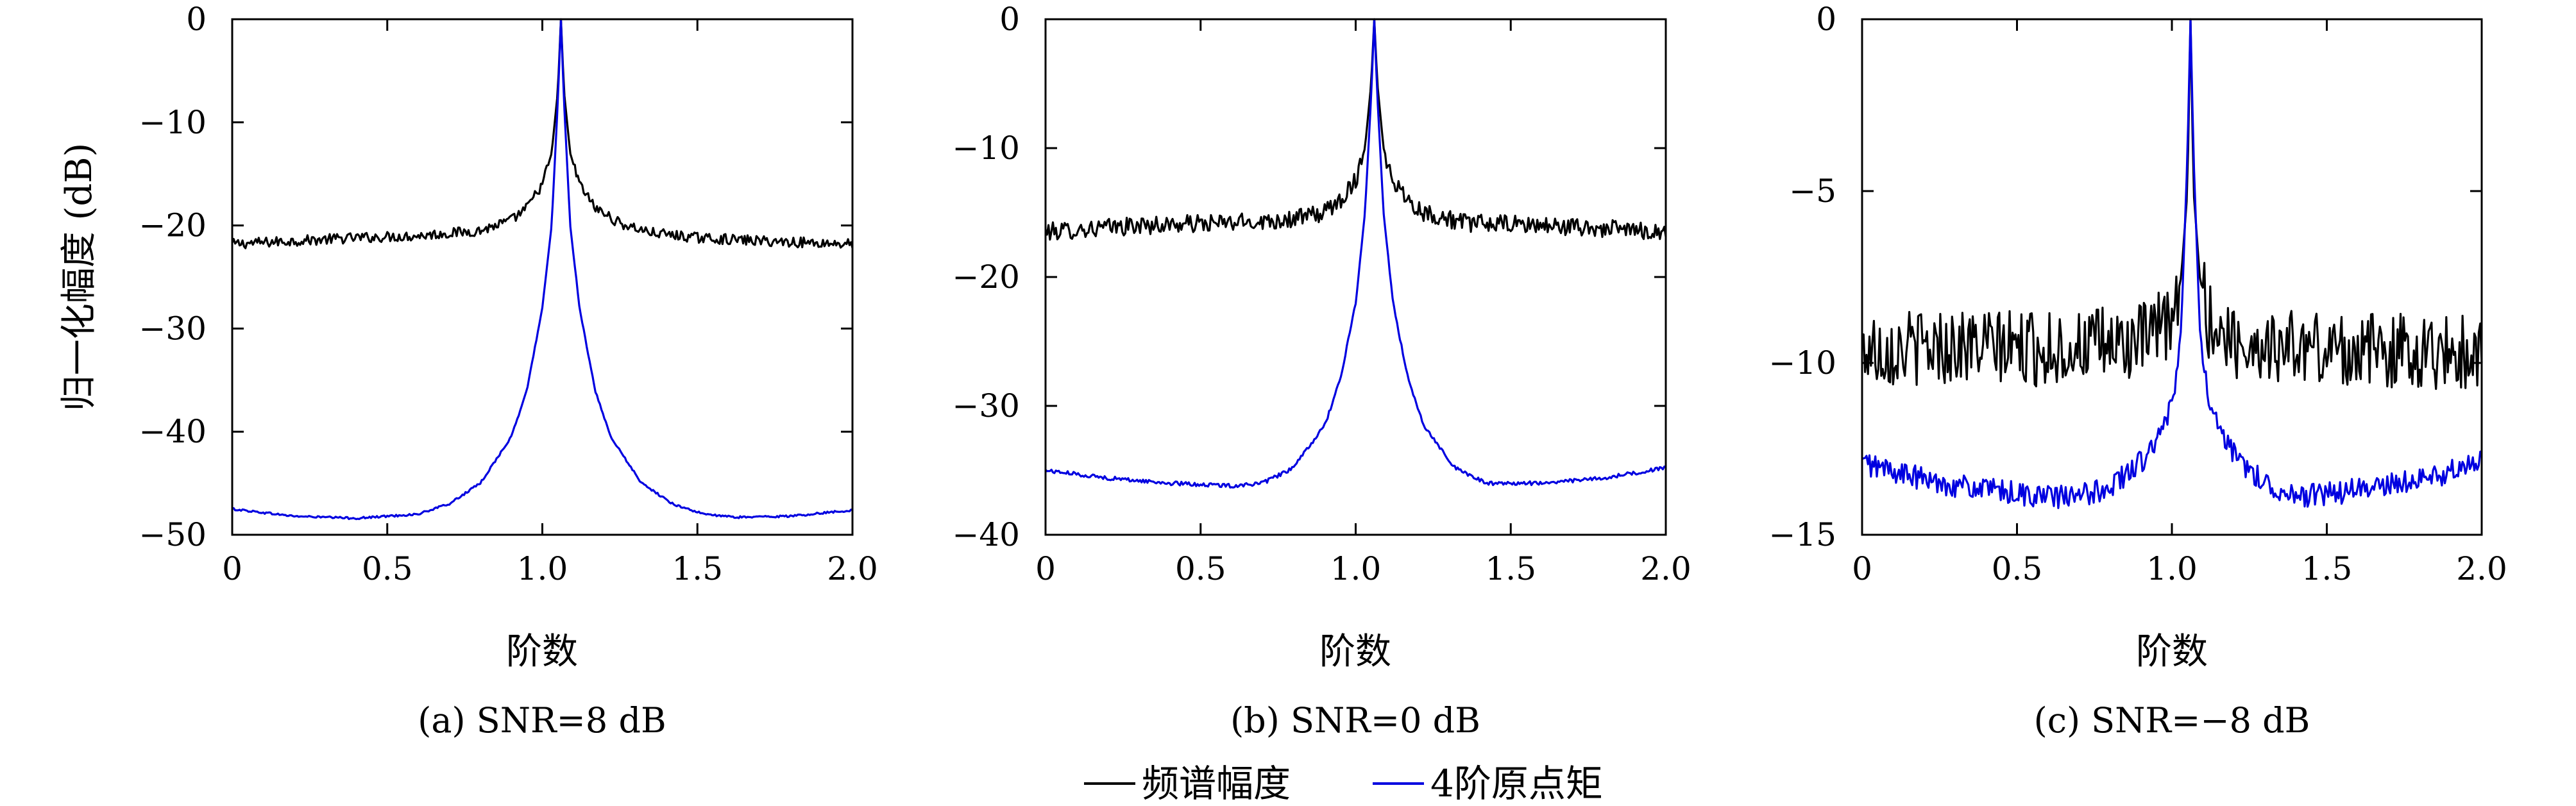  I want to click on panel-b-xtick-label: 2.0, so click(1665, 568).